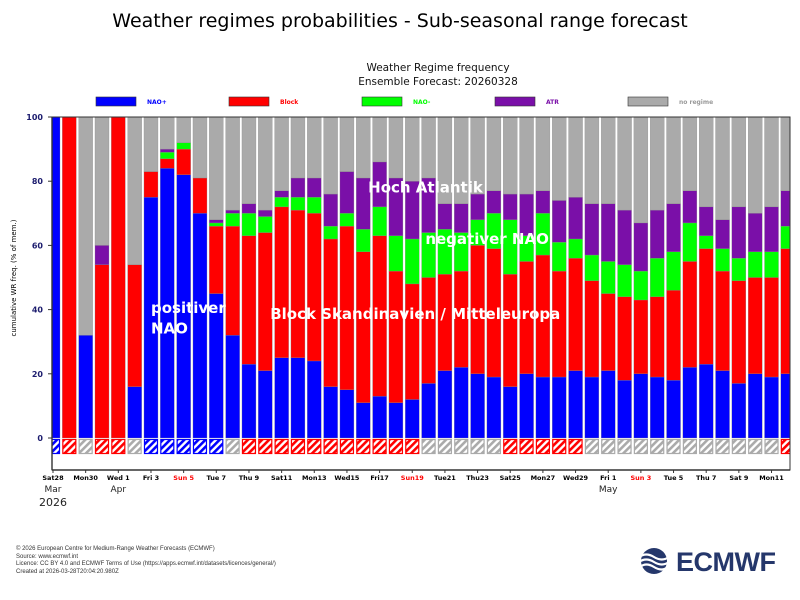  Describe the element at coordinates (487, 239) in the screenshot. I see `annotation-label: negativer NAO` at that location.